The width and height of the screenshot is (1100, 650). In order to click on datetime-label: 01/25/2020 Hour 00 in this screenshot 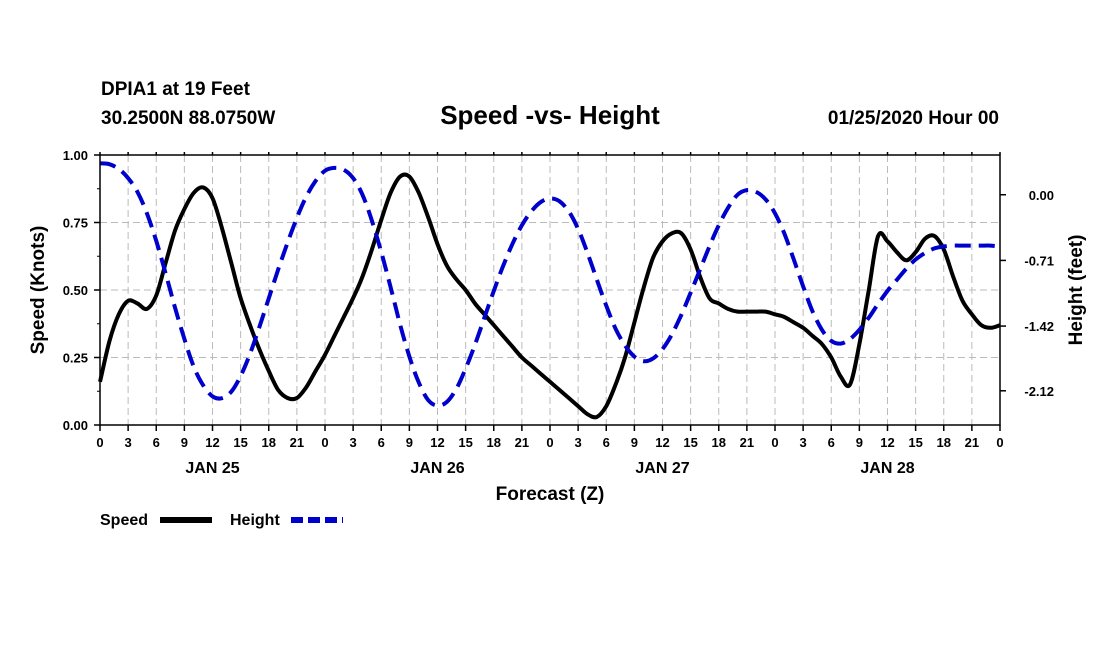, I will do `click(913, 118)`.